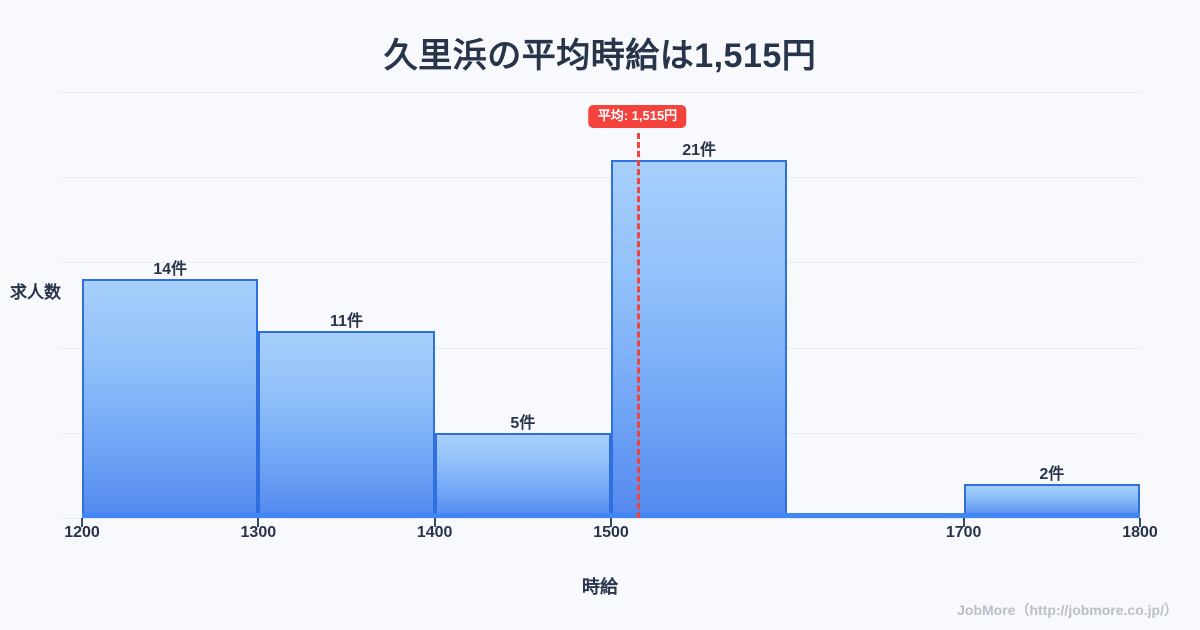 The height and width of the screenshot is (630, 1200). Describe the element at coordinates (637, 116) in the screenshot. I see `average-badge: 平均: 1,515円` at that location.